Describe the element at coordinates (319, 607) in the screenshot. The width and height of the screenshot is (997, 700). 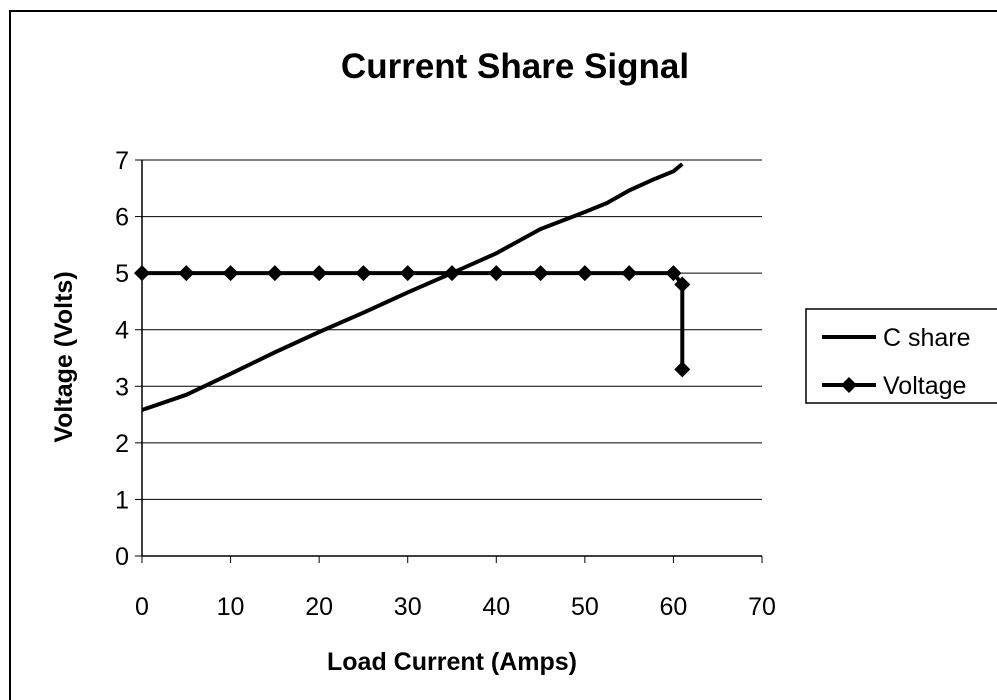
I see `x-tick-label: 20` at that location.